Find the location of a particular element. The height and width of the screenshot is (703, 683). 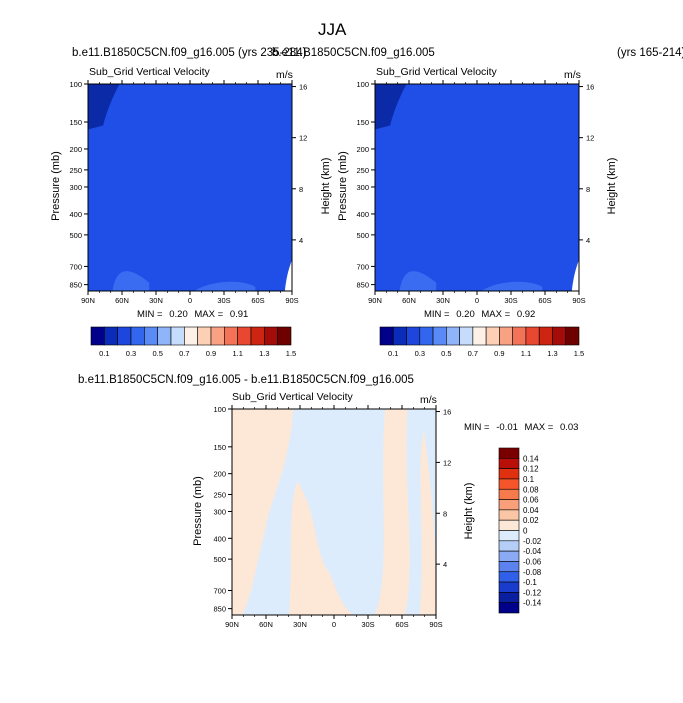

panel3-min-label: MIN = is located at coordinates (477, 427).